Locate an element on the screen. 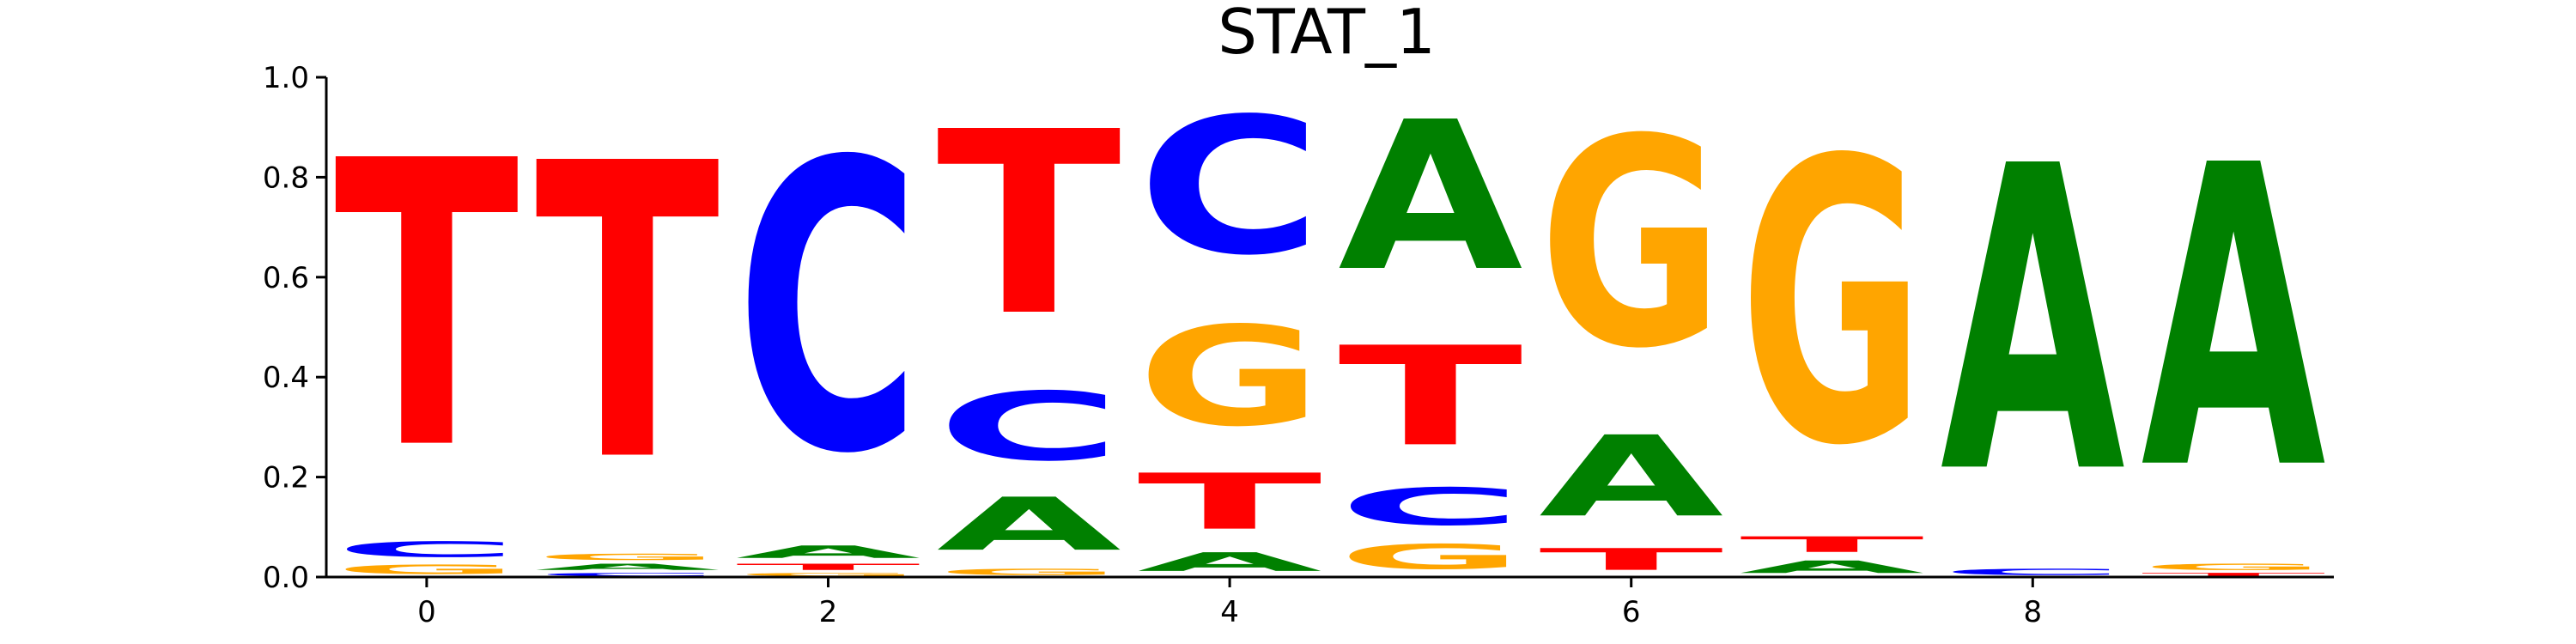  chart-title: STAT_1 is located at coordinates (1327, 34).